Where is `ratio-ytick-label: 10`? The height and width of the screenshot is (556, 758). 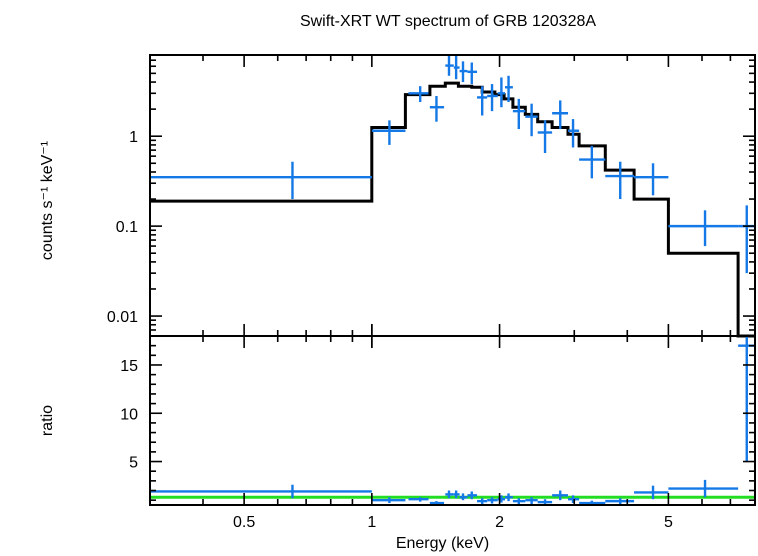 ratio-ytick-label: 10 is located at coordinates (129, 414).